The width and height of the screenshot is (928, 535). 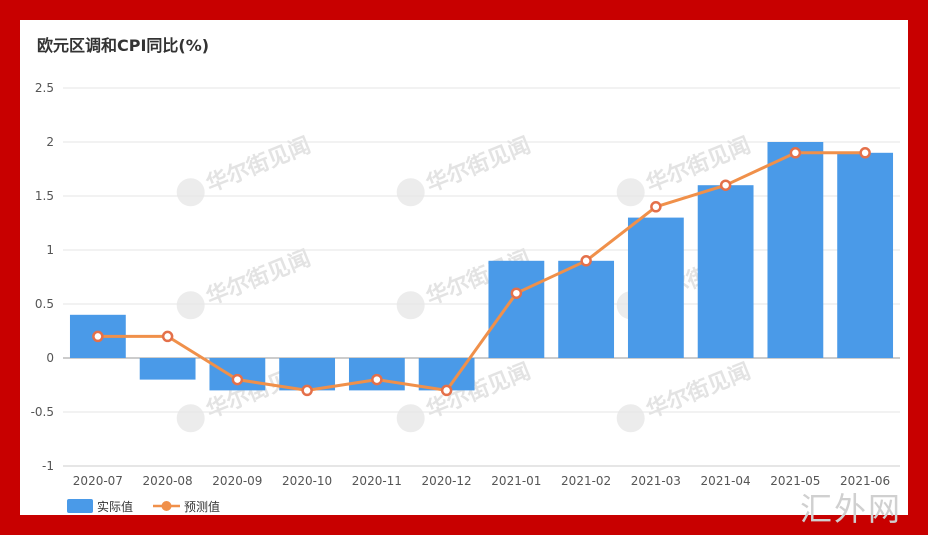 I want to click on x-tick-label: 2021-01, so click(x=516, y=481).